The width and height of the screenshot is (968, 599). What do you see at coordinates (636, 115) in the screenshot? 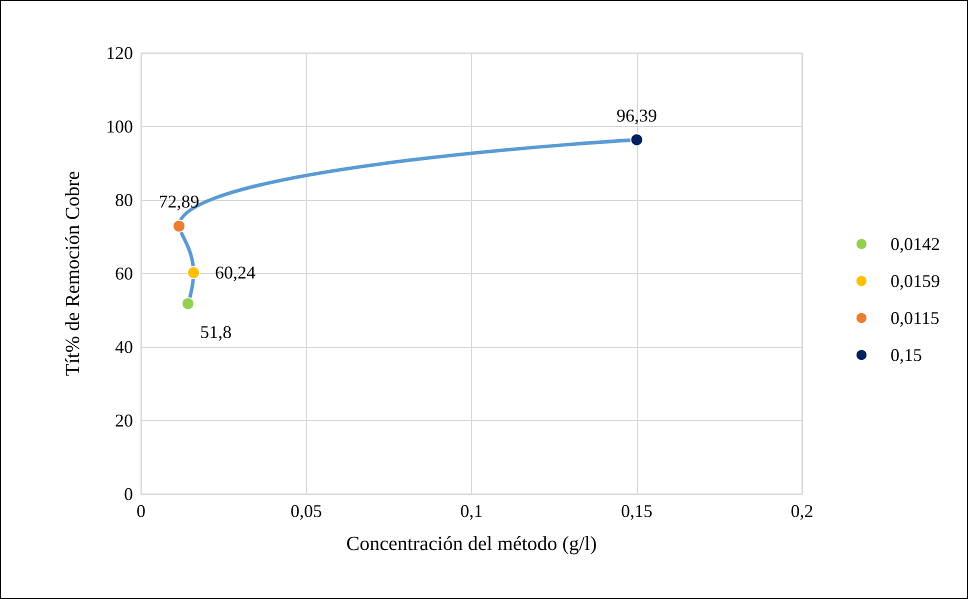
I see `data-label: 96,39` at bounding box center [636, 115].